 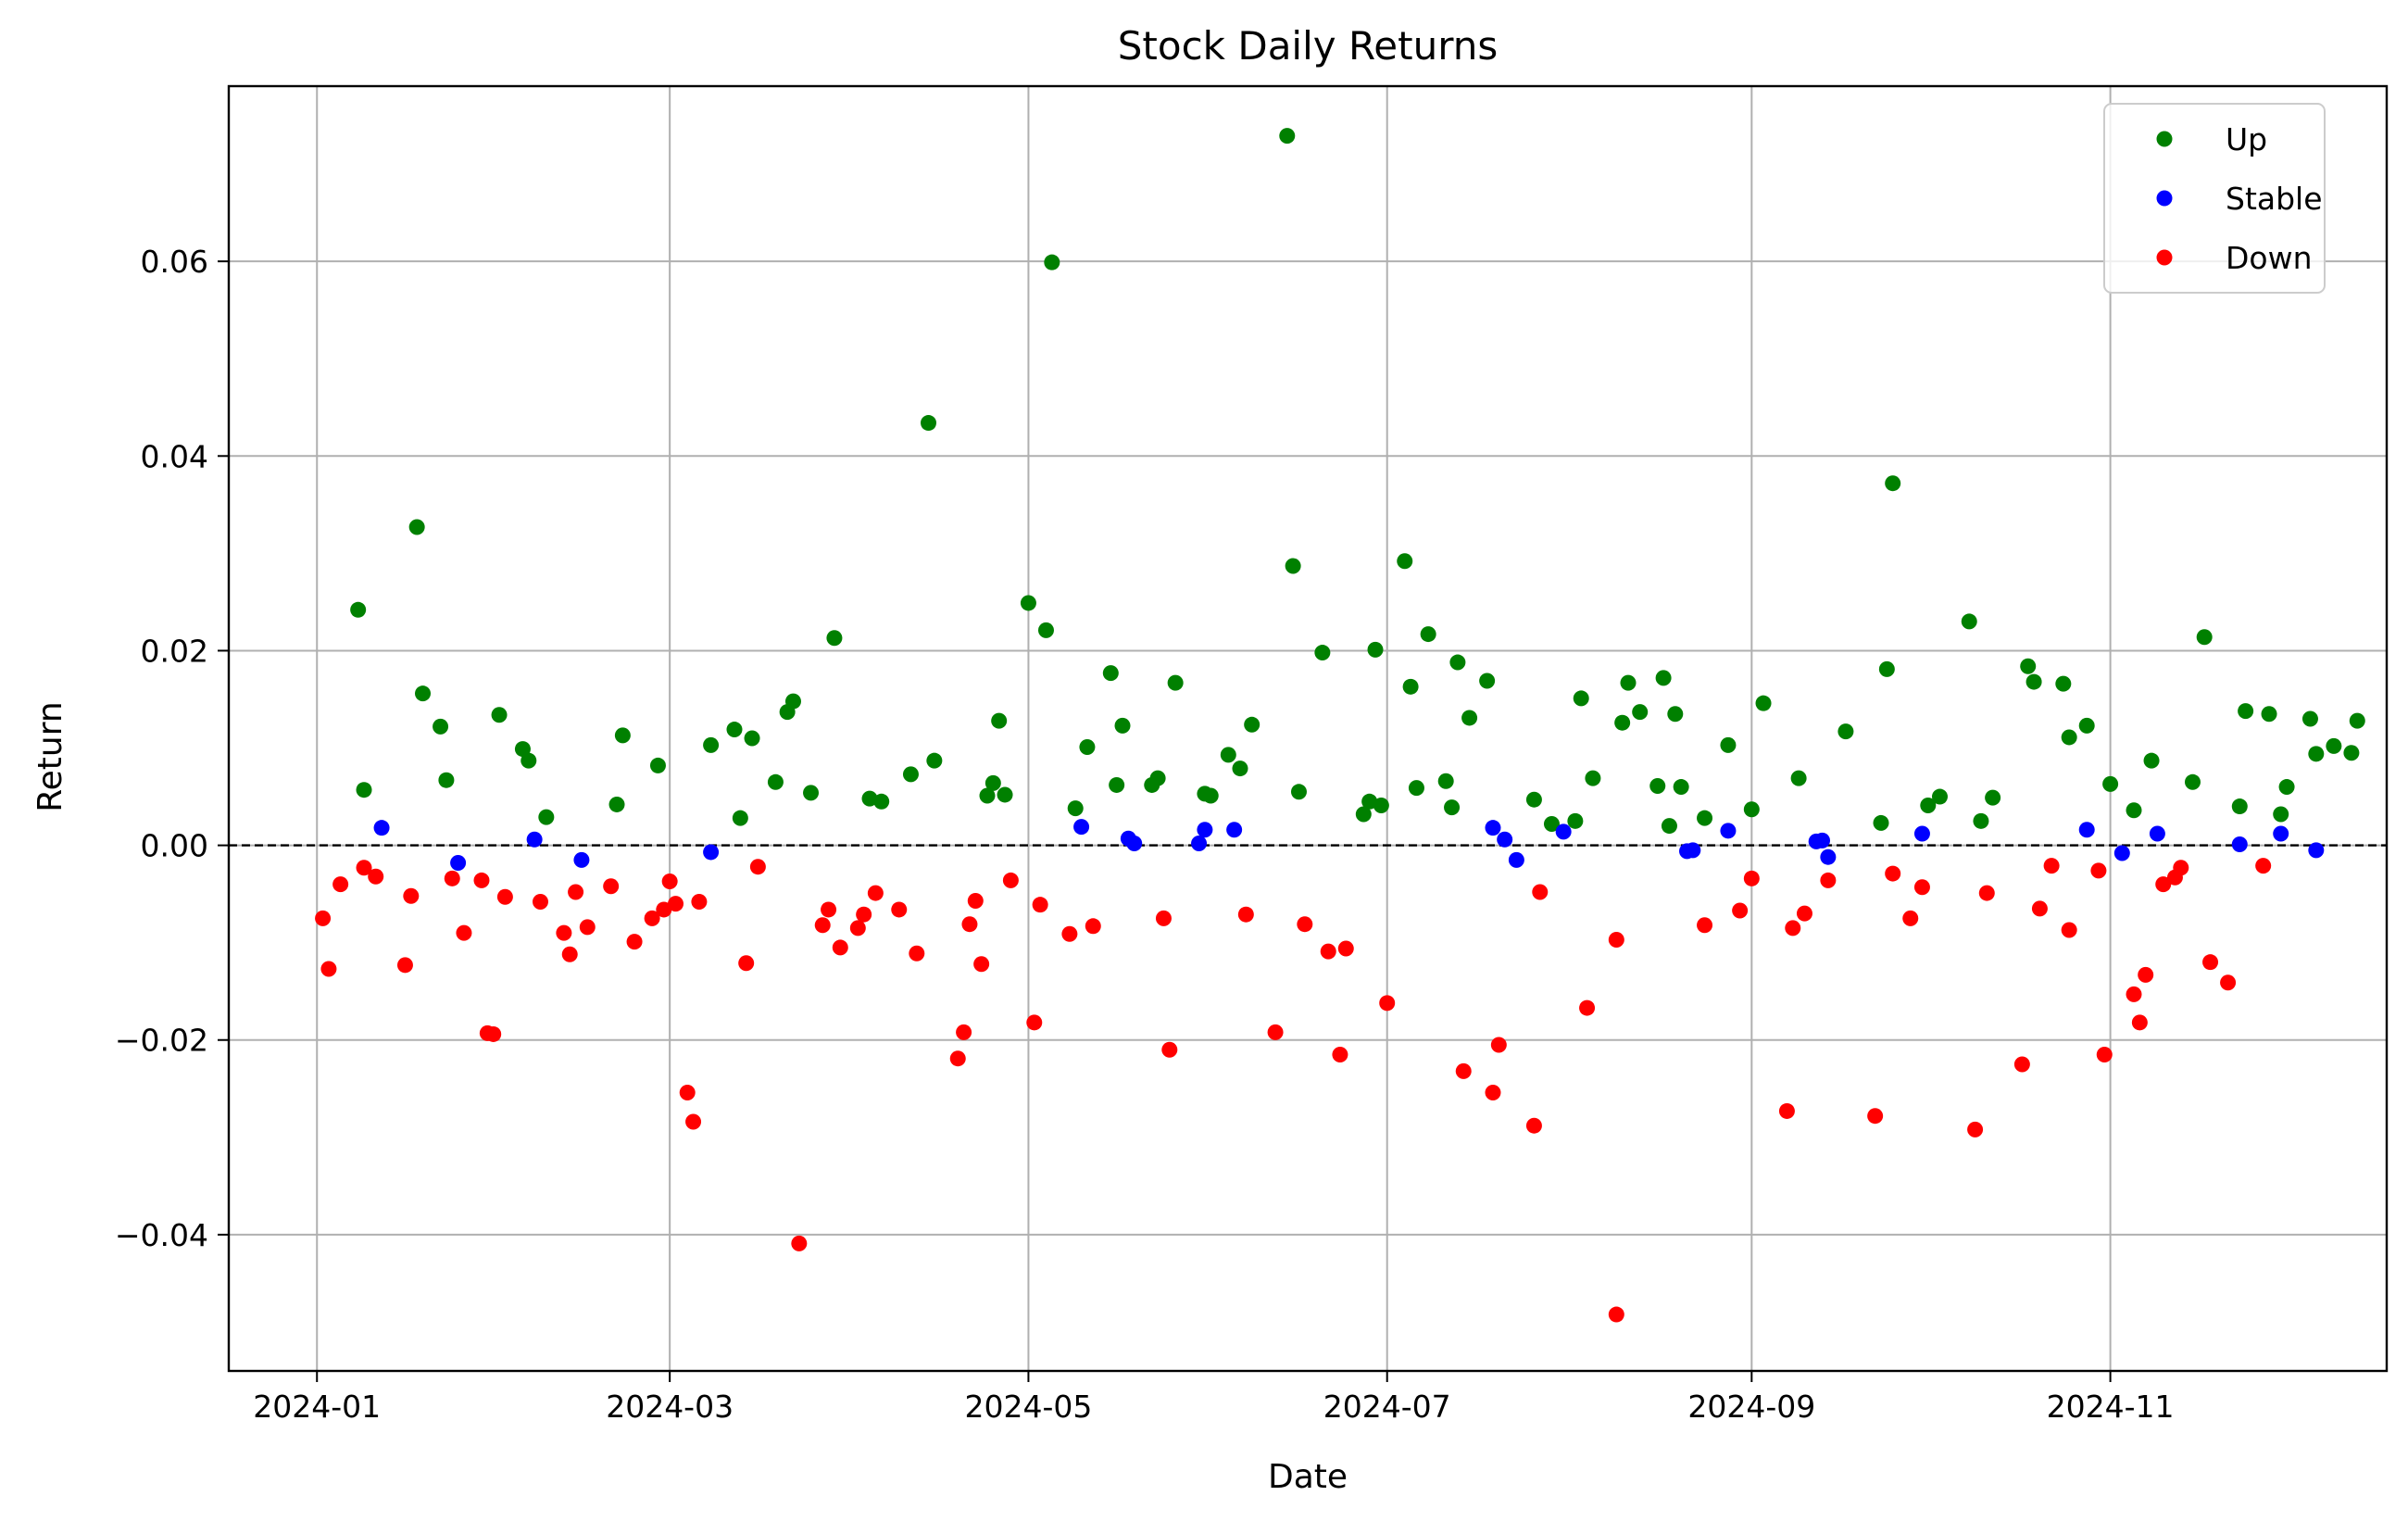 I want to click on series-stable, so click(x=1349, y=846).